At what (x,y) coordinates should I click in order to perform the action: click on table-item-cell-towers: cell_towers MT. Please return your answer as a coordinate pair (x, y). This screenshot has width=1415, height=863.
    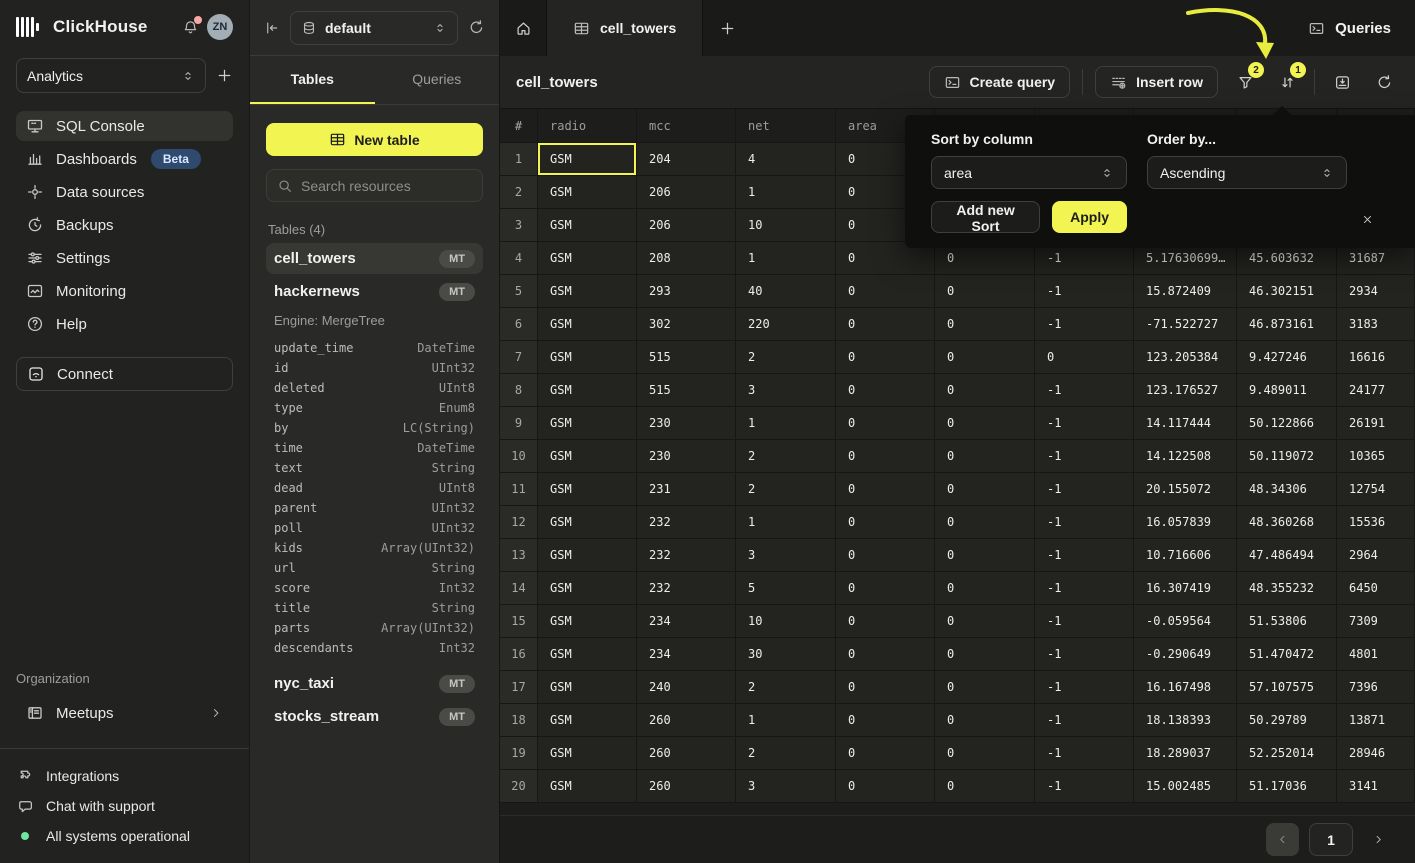
    Looking at the image, I should click on (374, 258).